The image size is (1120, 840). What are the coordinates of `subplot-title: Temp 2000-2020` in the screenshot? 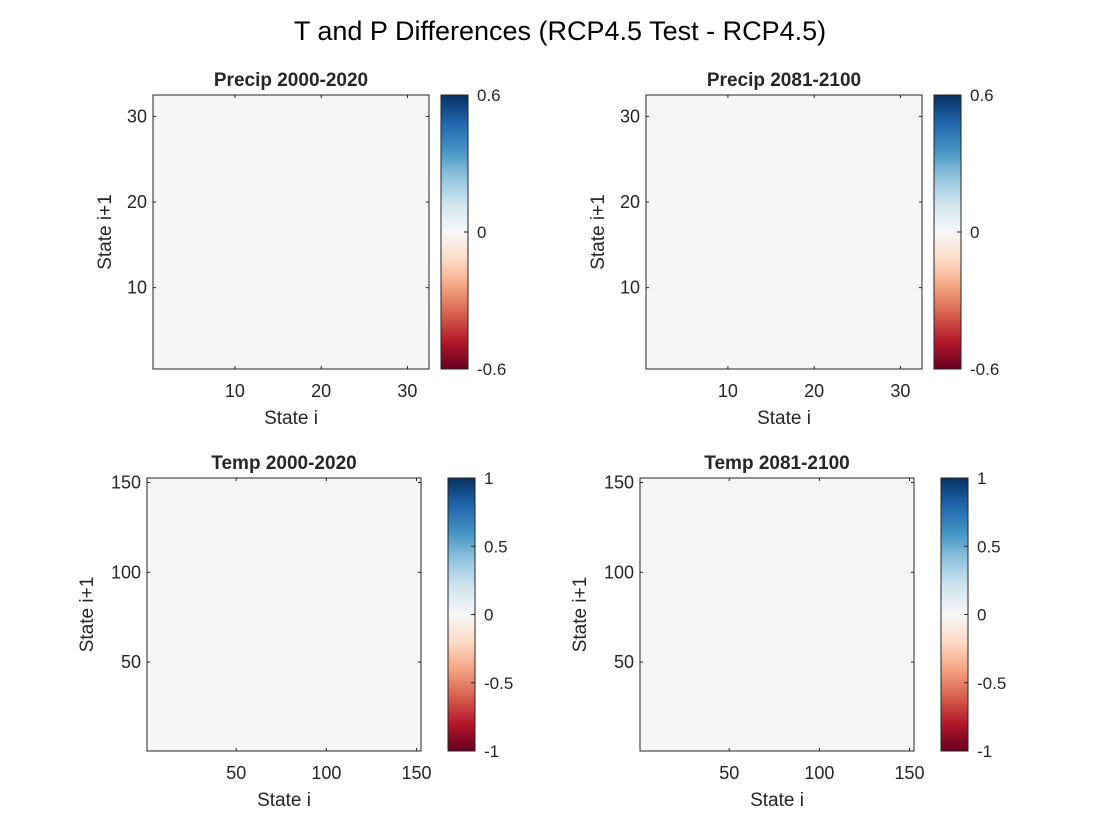 It's located at (283, 463).